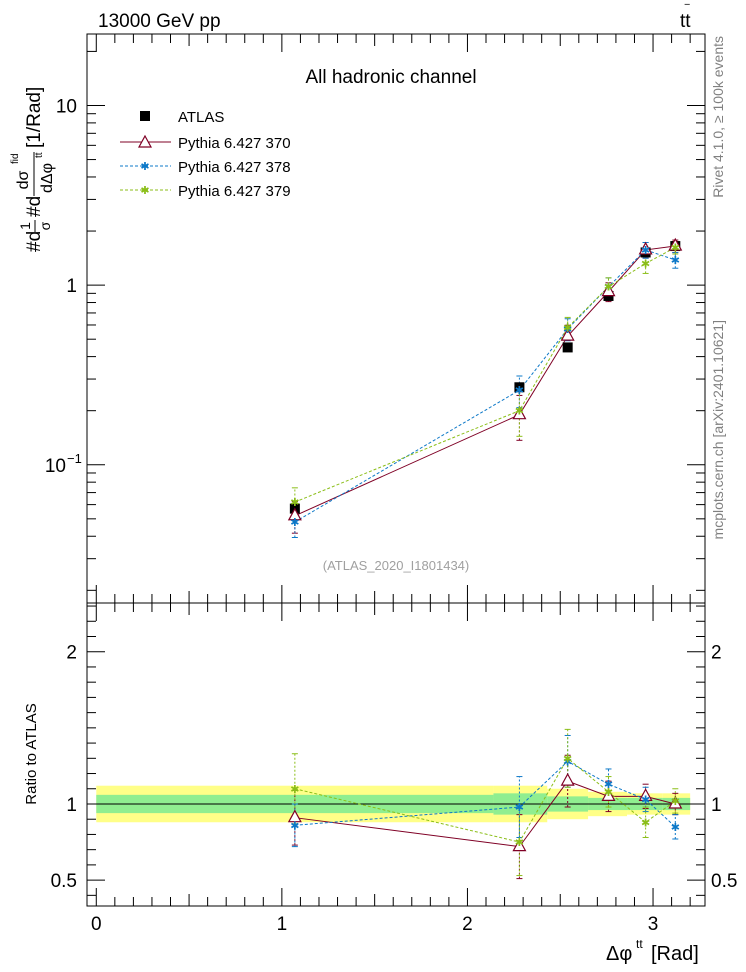 The width and height of the screenshot is (746, 972). Describe the element at coordinates (282, 924) in the screenshot. I see `ratio-x-tick-label: 1` at that location.